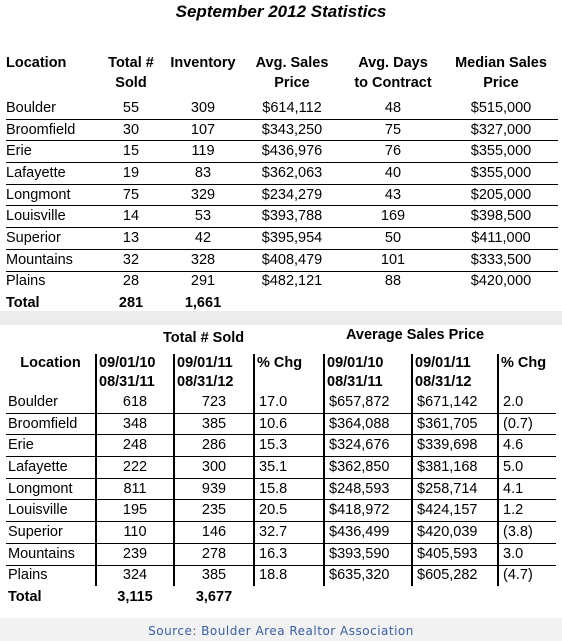 This screenshot has height=641, width=562. Describe the element at coordinates (203, 63) in the screenshot. I see `column-header: Inventory` at that location.